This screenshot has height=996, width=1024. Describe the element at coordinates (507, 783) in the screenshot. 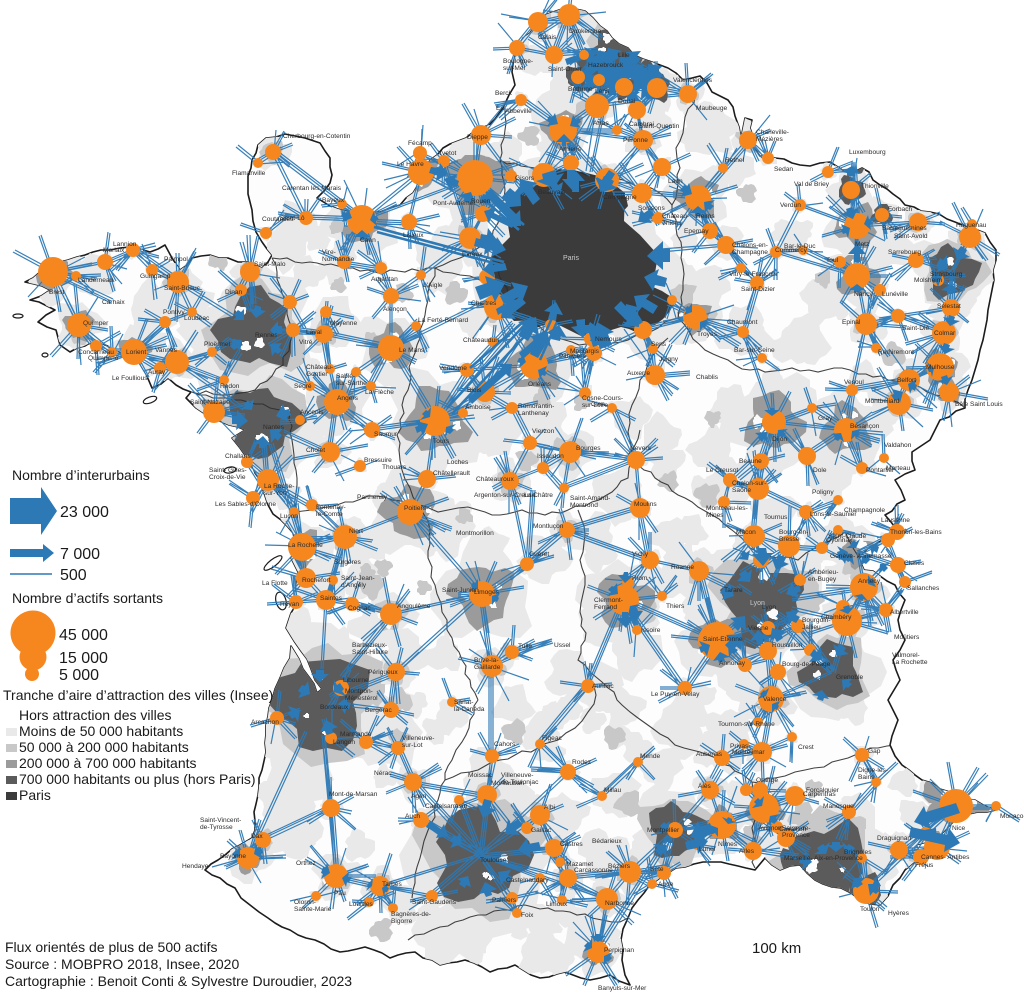

I see `svg-text: Montauban` at that location.